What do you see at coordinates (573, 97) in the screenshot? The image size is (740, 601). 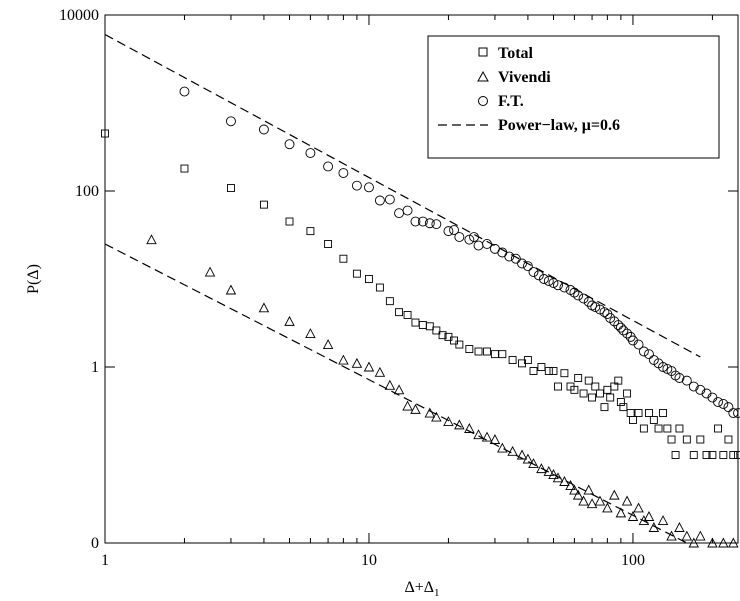 I see `legend: Total Vivendi F.T. Power−law, μ=0.6` at bounding box center [573, 97].